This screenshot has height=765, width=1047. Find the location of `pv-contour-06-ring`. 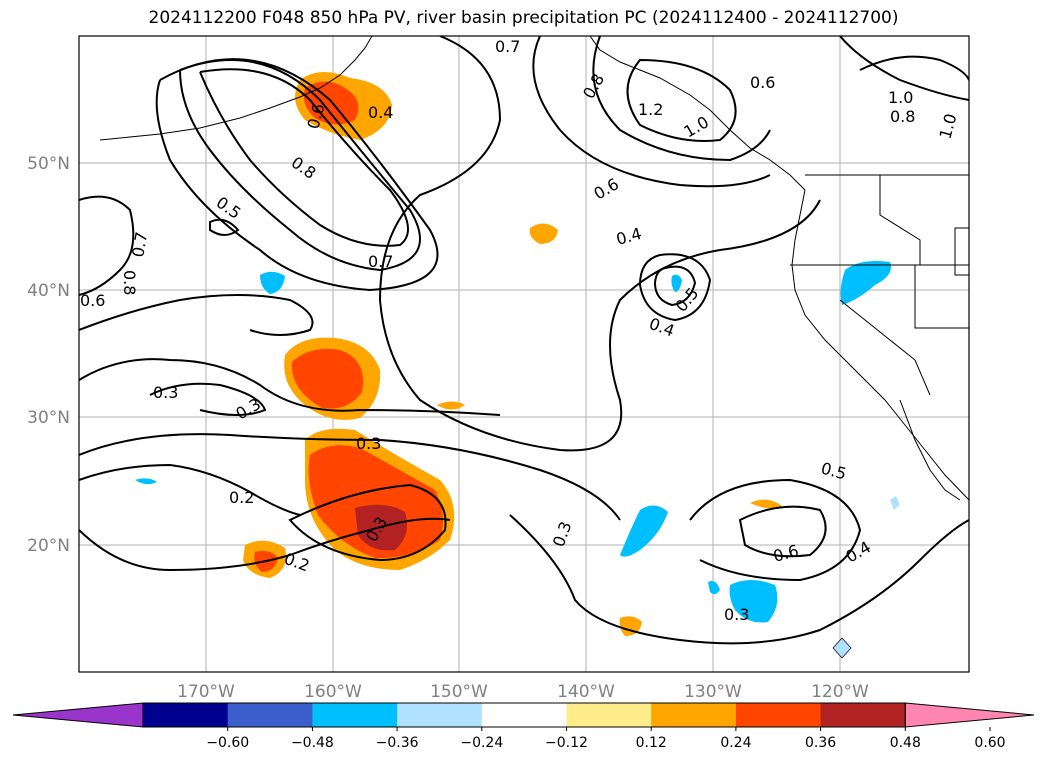

pv-contour-06-ring is located at coordinates (775, 530).